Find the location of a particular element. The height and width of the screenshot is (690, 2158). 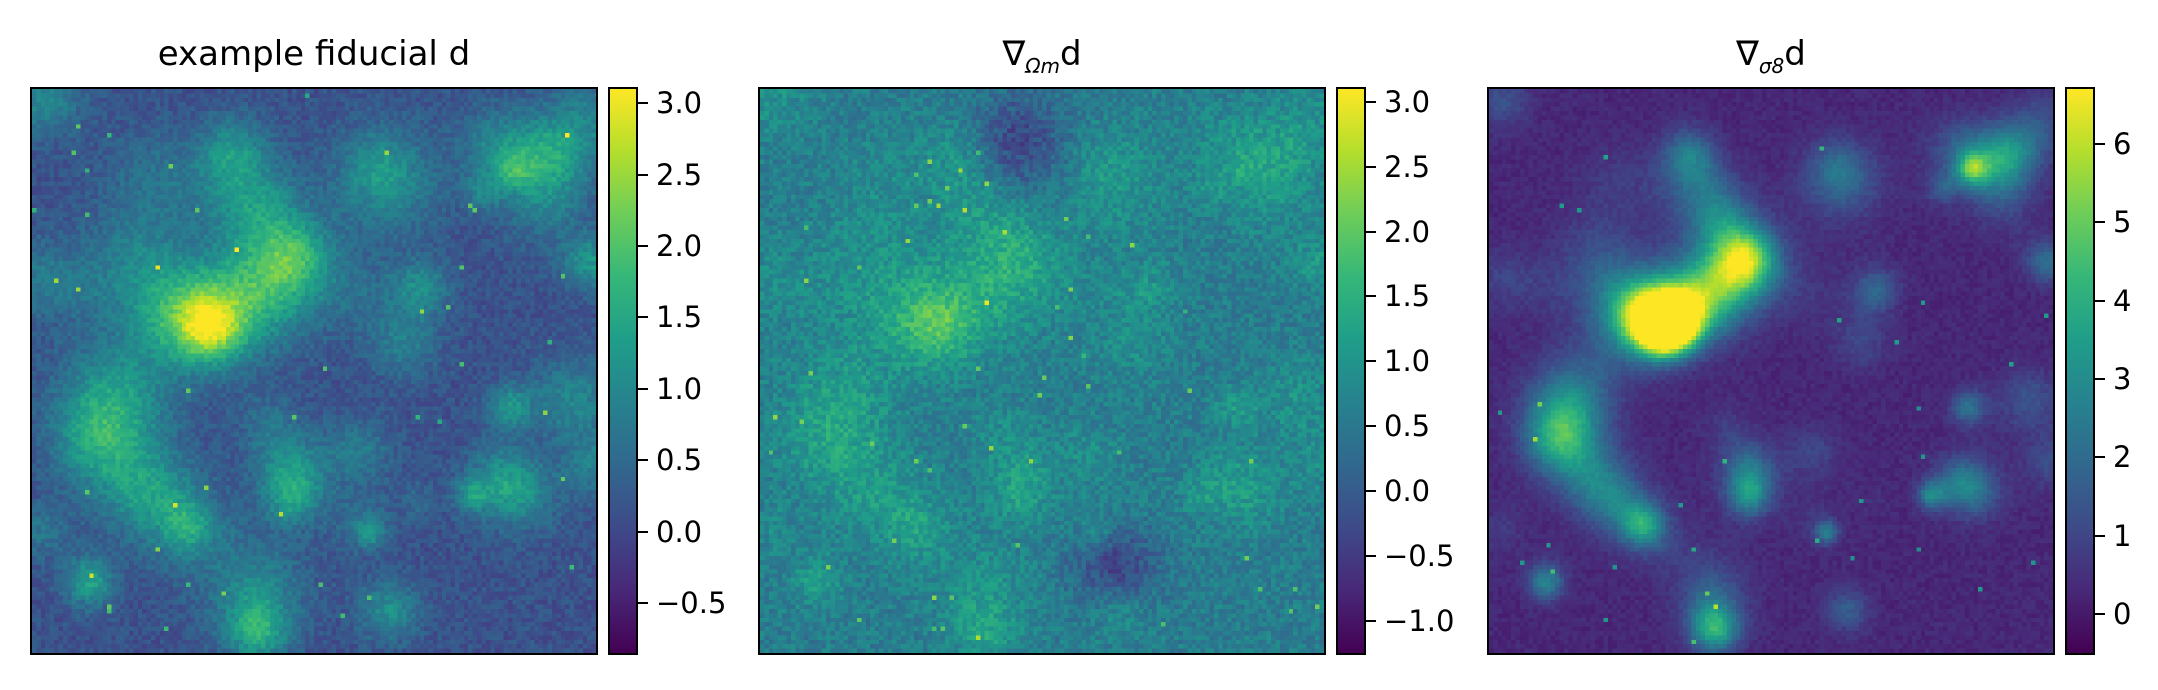

tick-label: 1 is located at coordinates (2122, 535).